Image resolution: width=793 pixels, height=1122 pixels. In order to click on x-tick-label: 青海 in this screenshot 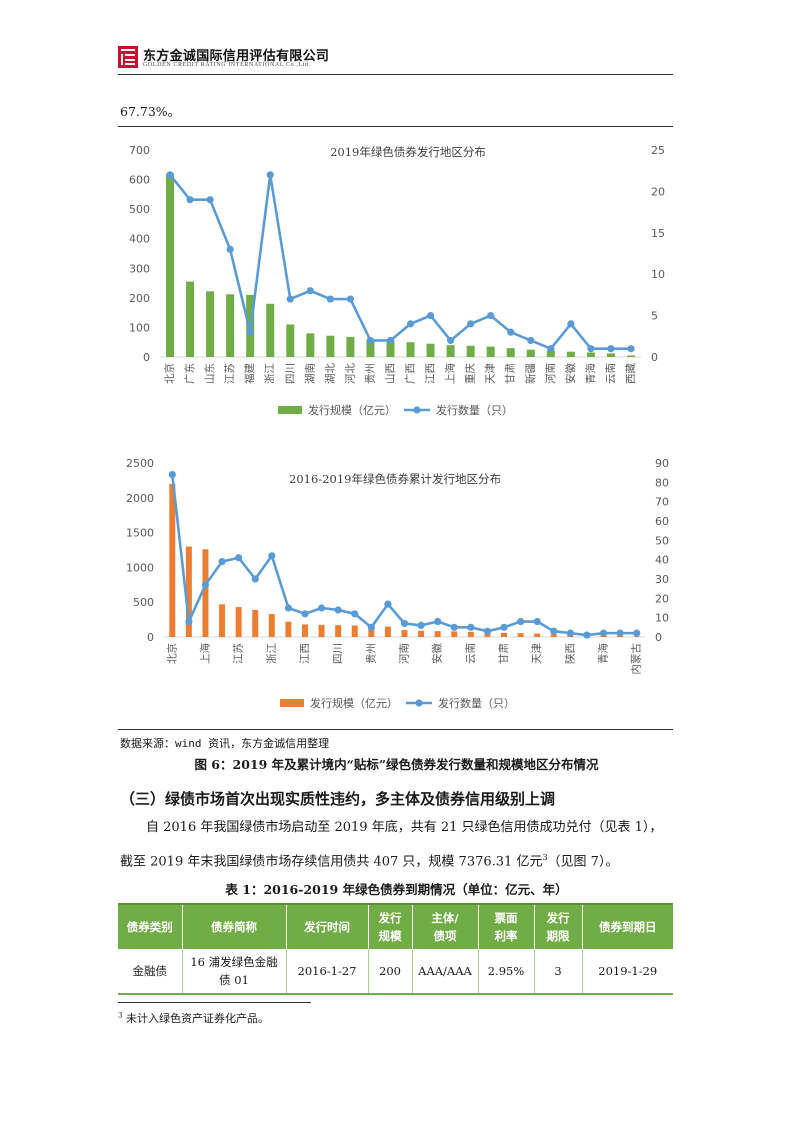, I will do `click(603, 653)`.